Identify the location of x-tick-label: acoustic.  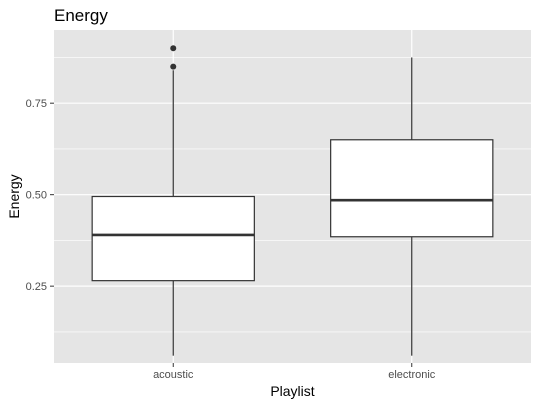
(173, 375).